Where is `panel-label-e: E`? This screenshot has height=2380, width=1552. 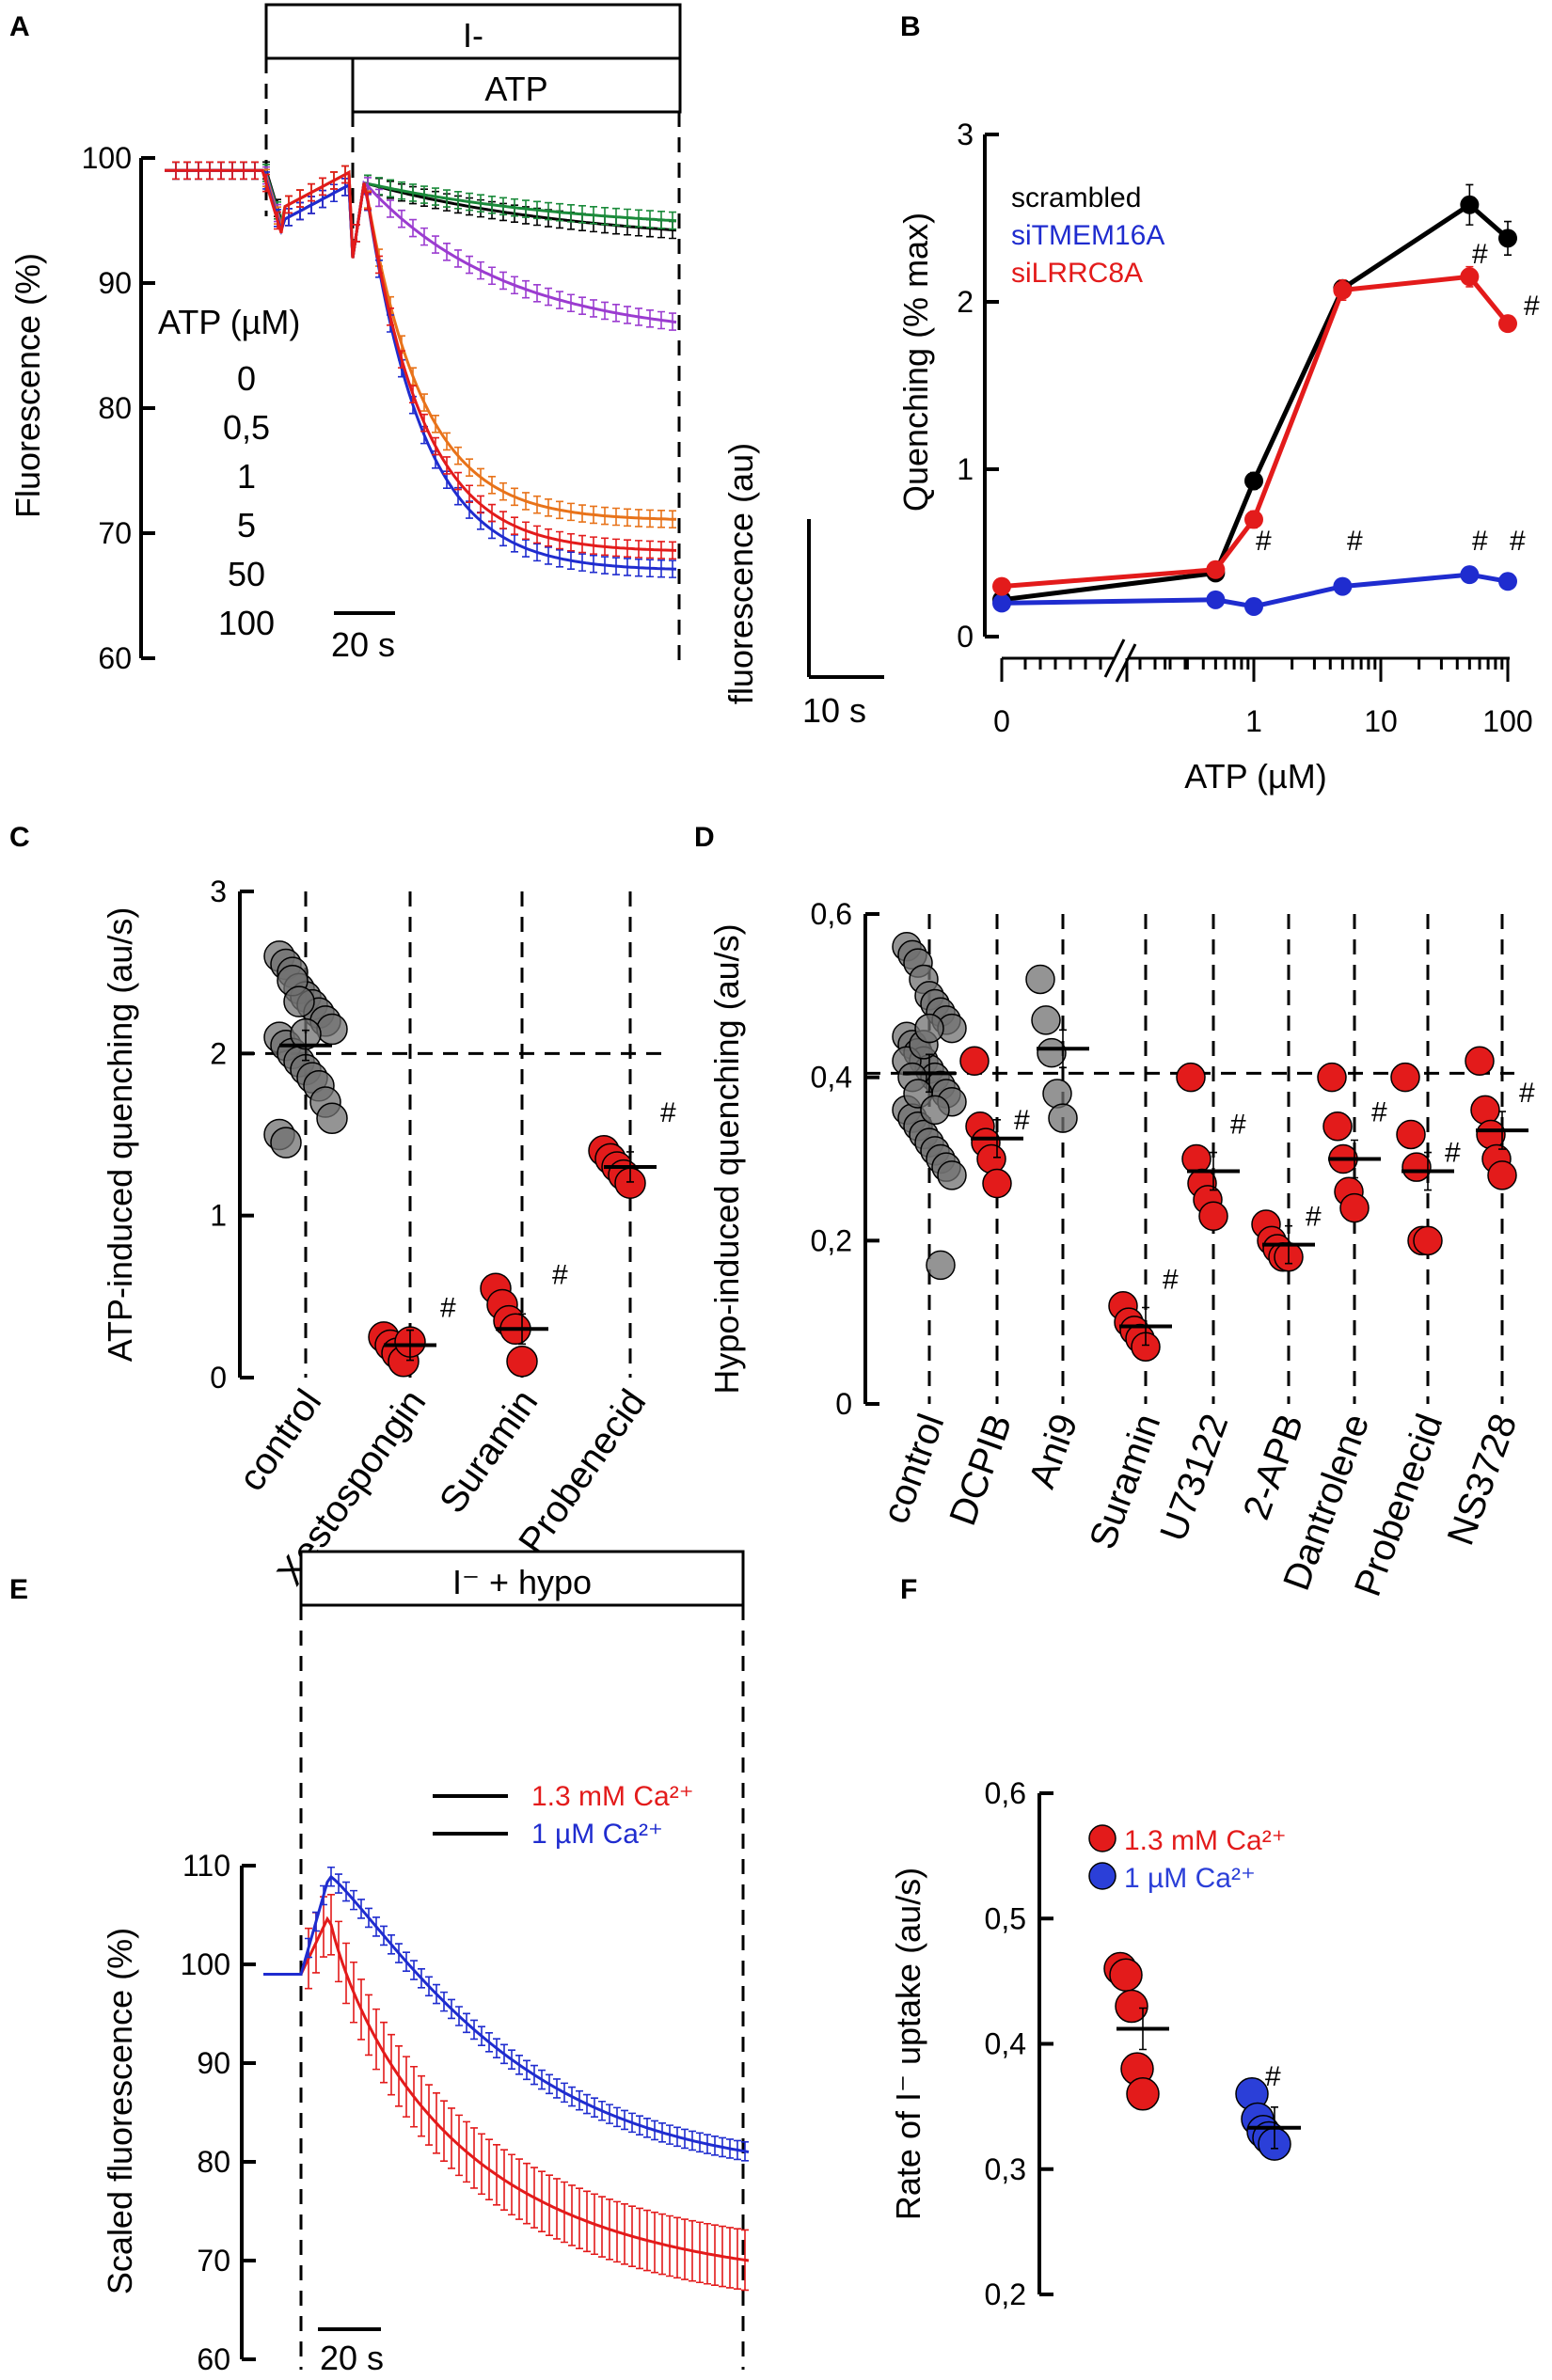
panel-label-e: E is located at coordinates (18, 1589).